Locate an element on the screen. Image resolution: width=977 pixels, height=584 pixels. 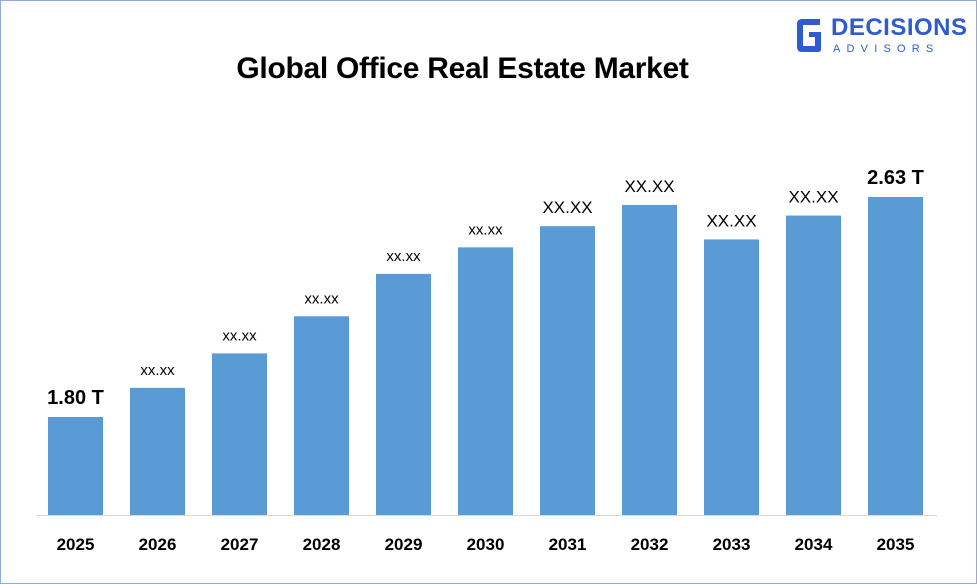
bar-2032 is located at coordinates (649, 359).